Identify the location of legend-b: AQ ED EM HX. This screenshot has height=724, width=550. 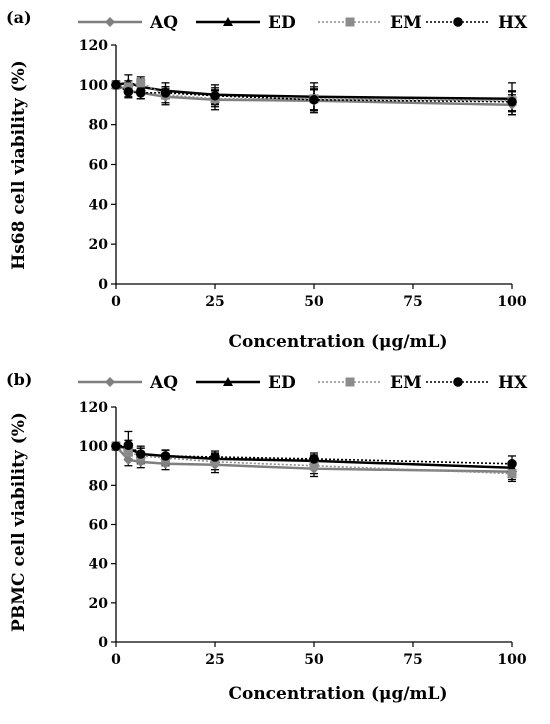
(303, 383).